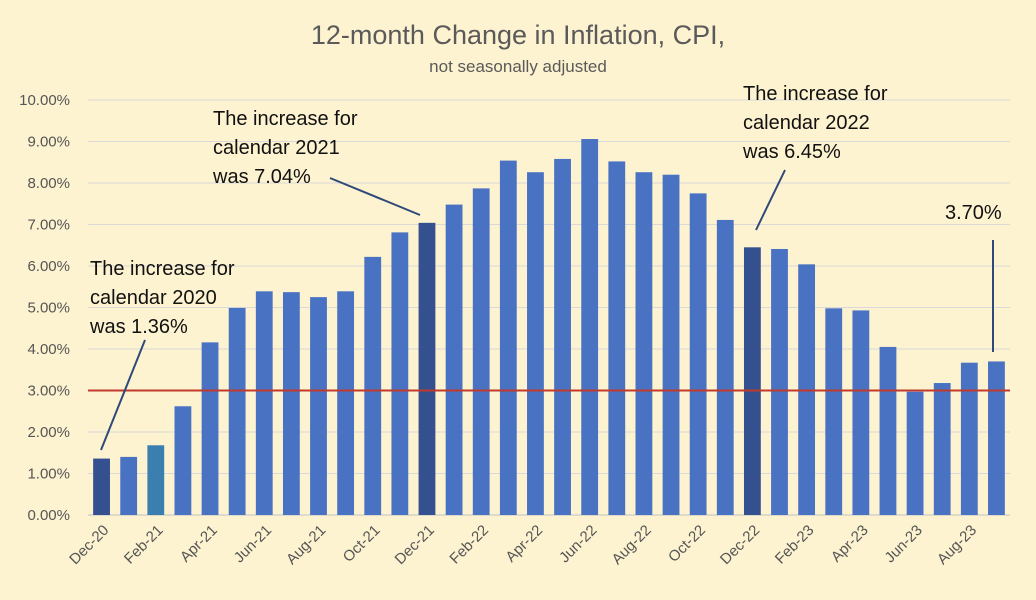 The width and height of the screenshot is (1036, 600). I want to click on x-tick-label: Apr-22, so click(524, 544).